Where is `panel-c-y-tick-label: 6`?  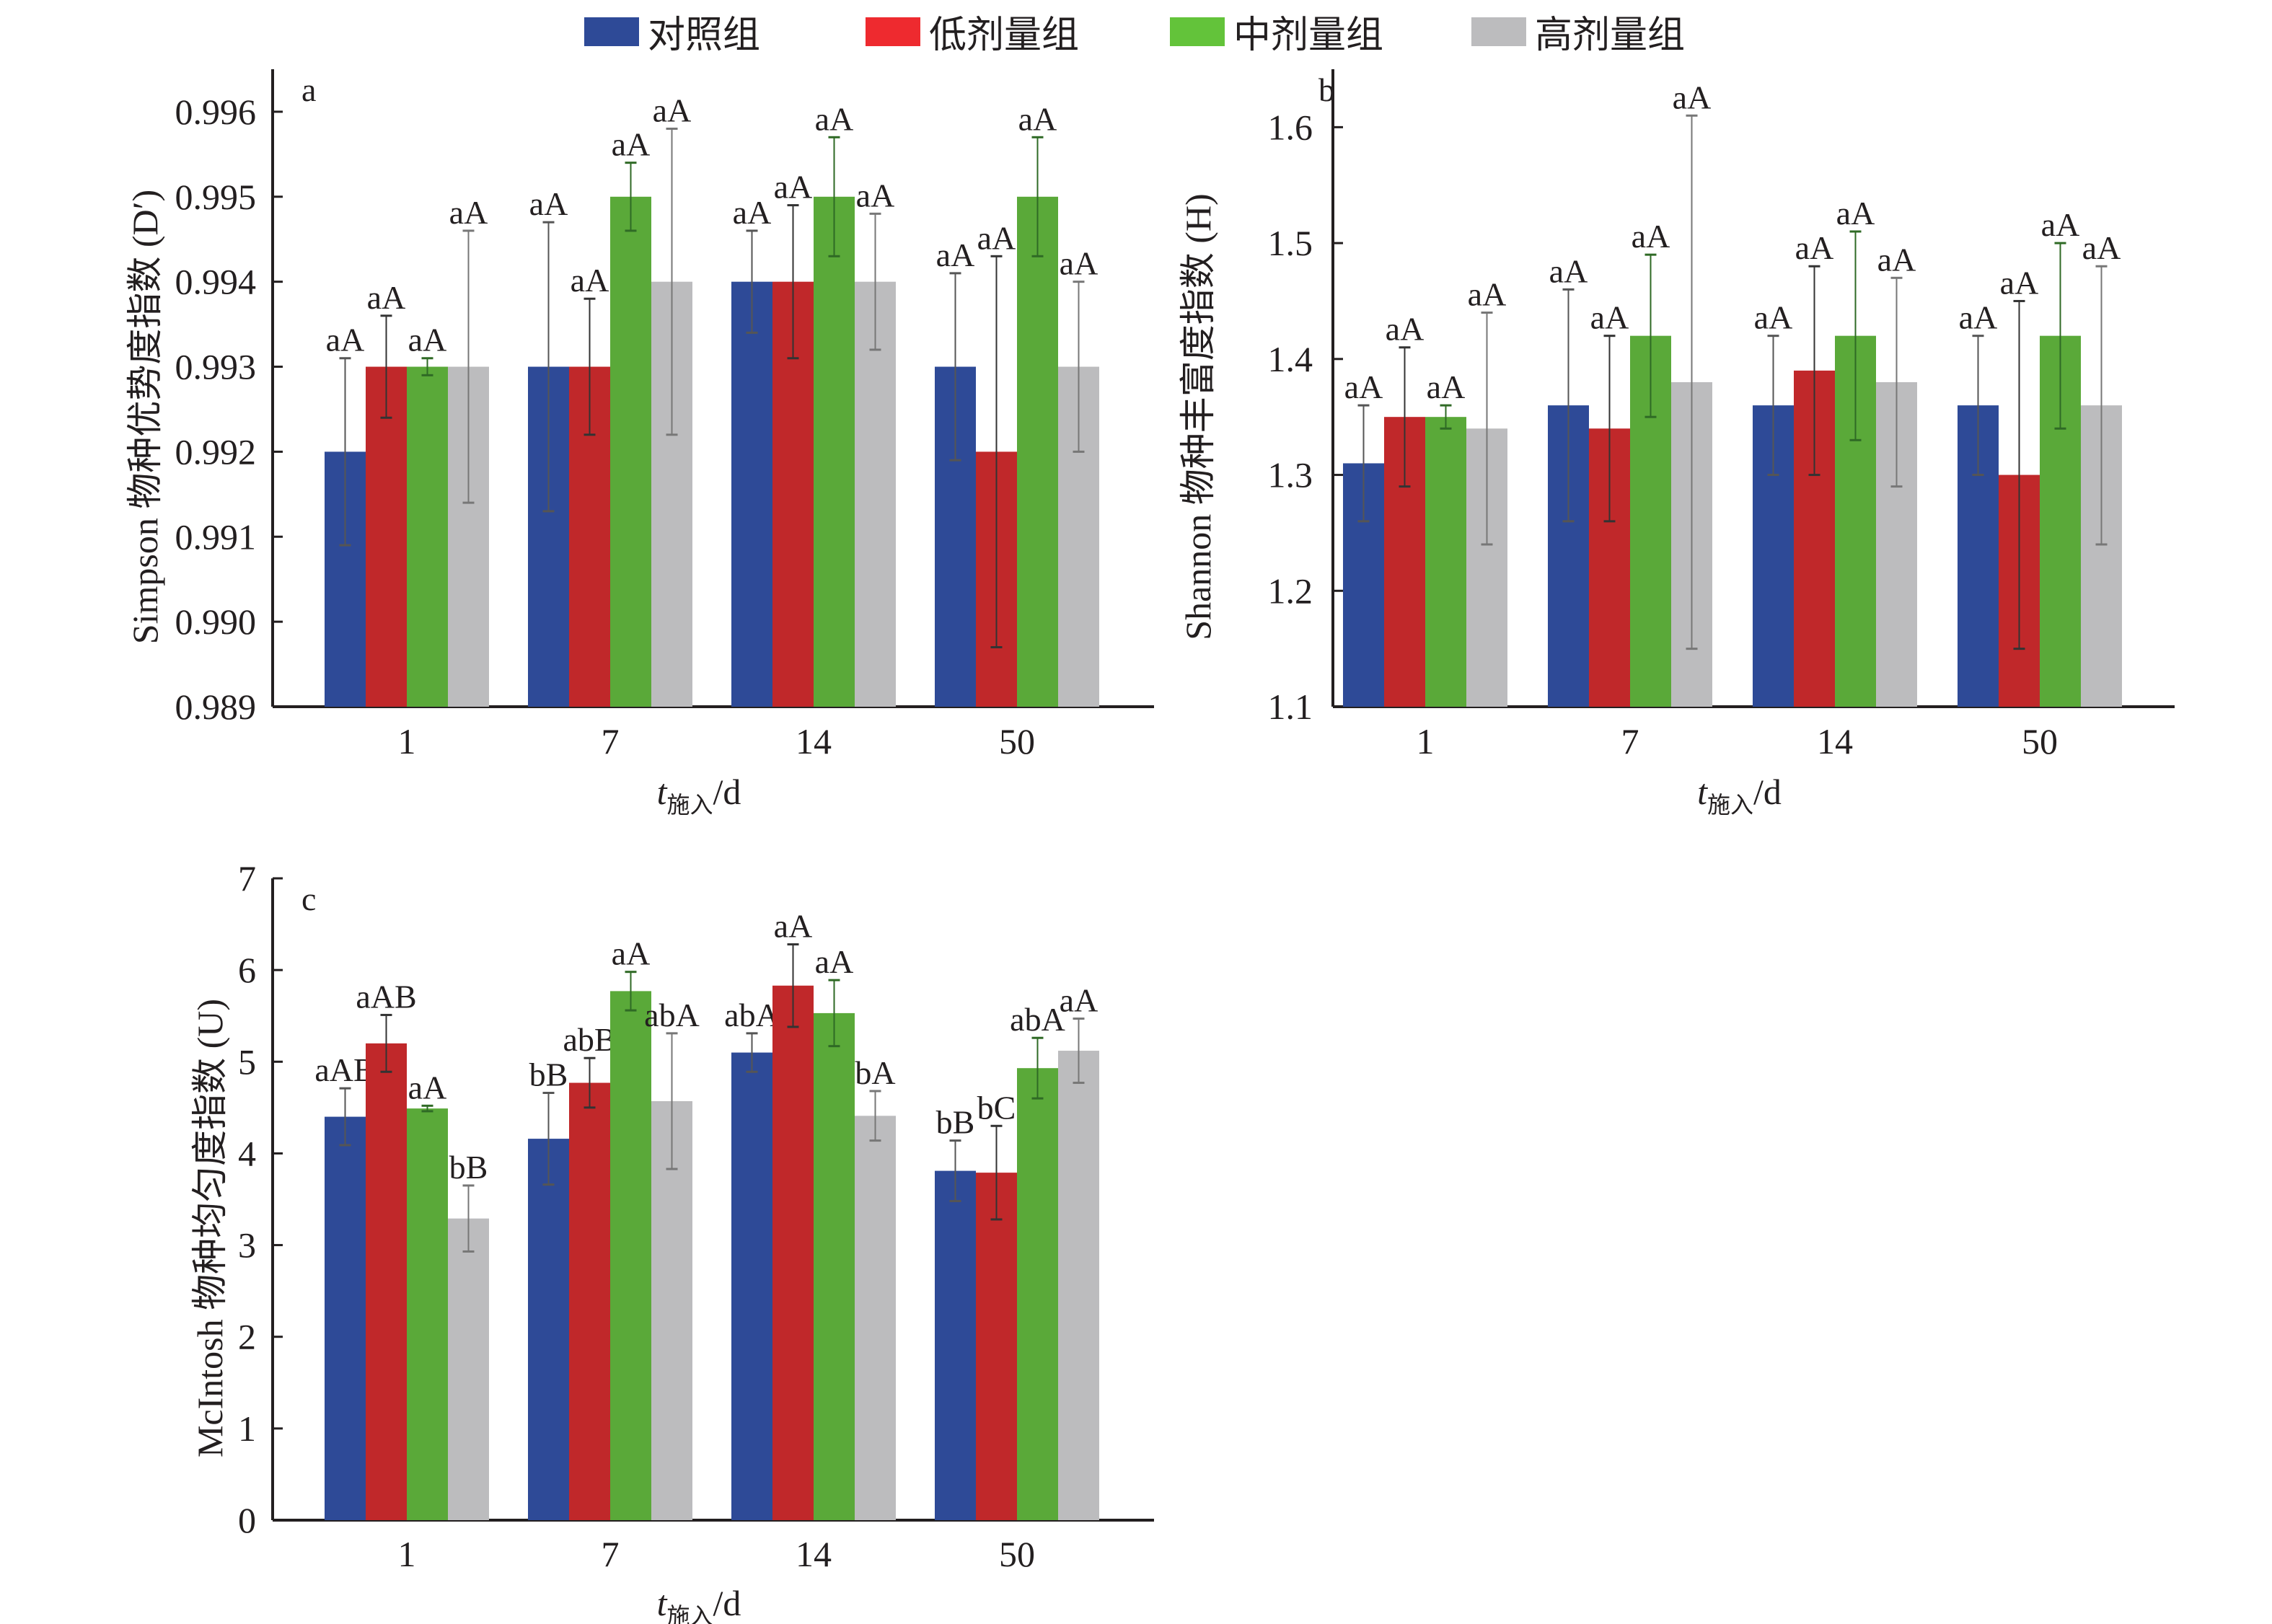
panel-c-y-tick-label: 6 is located at coordinates (247, 970).